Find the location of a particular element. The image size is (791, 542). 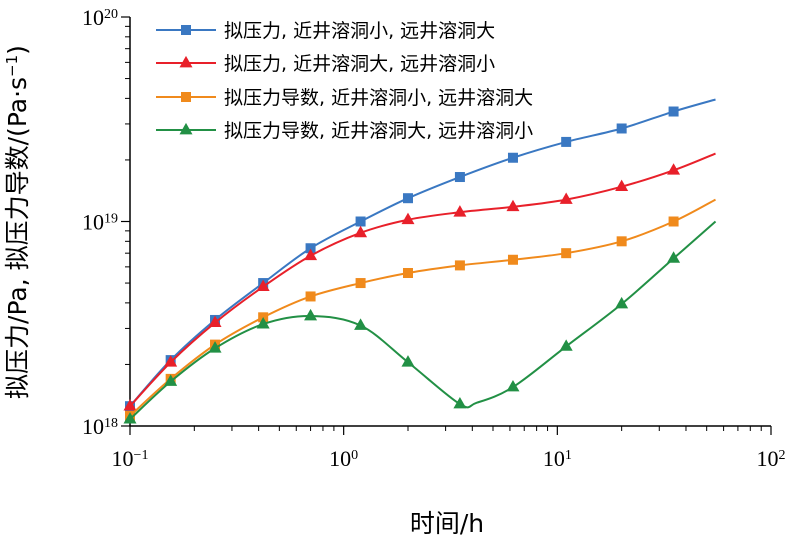

y-tick-label: 1019 is located at coordinates (100, 222).